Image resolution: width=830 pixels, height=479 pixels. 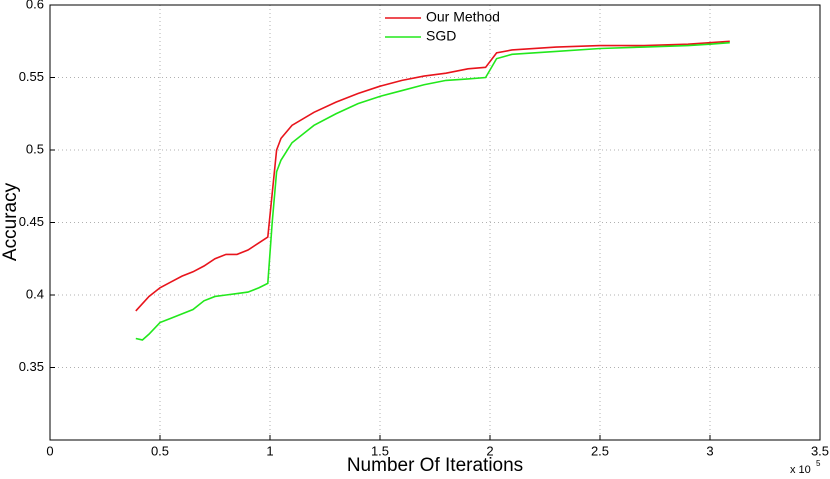 What do you see at coordinates (35, 148) in the screenshot?
I see `y-tick-label: 0.5` at bounding box center [35, 148].